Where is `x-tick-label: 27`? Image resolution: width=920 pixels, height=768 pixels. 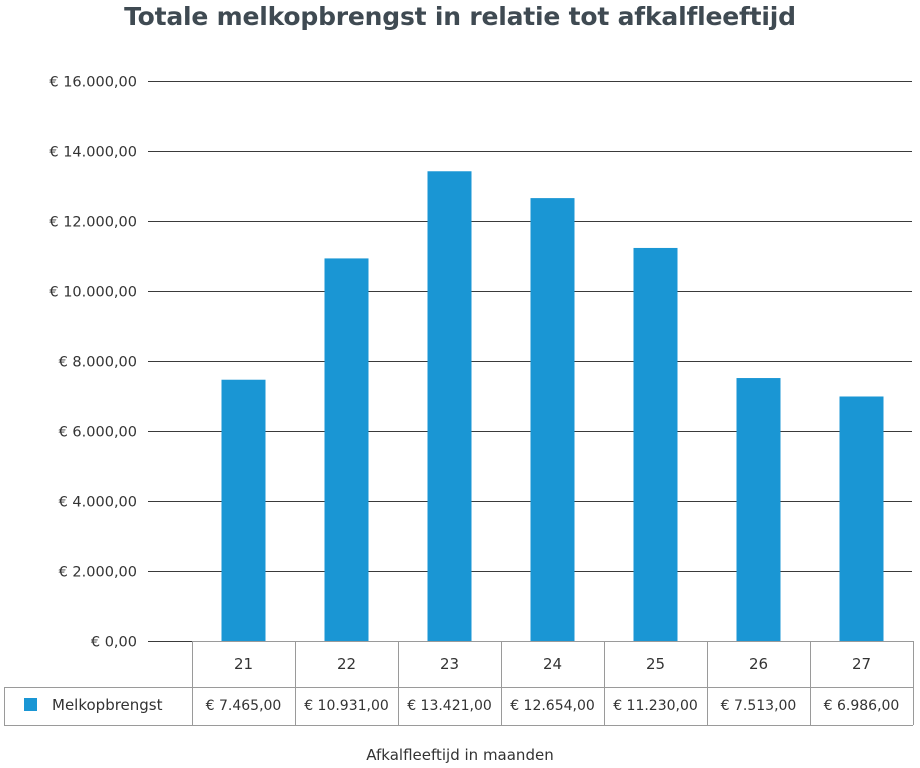 x-tick-label: 27 is located at coordinates (861, 664).